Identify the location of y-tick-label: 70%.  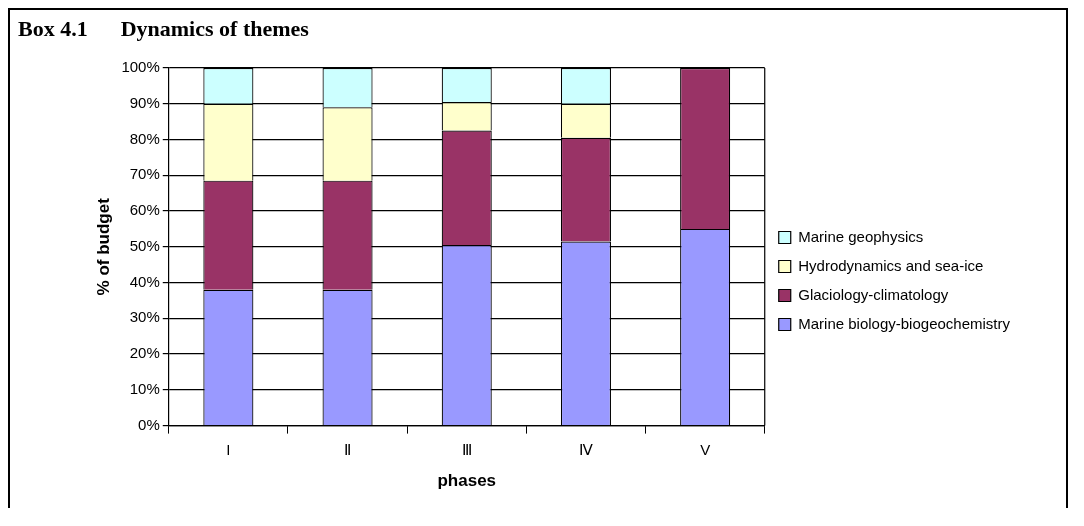
(144, 174).